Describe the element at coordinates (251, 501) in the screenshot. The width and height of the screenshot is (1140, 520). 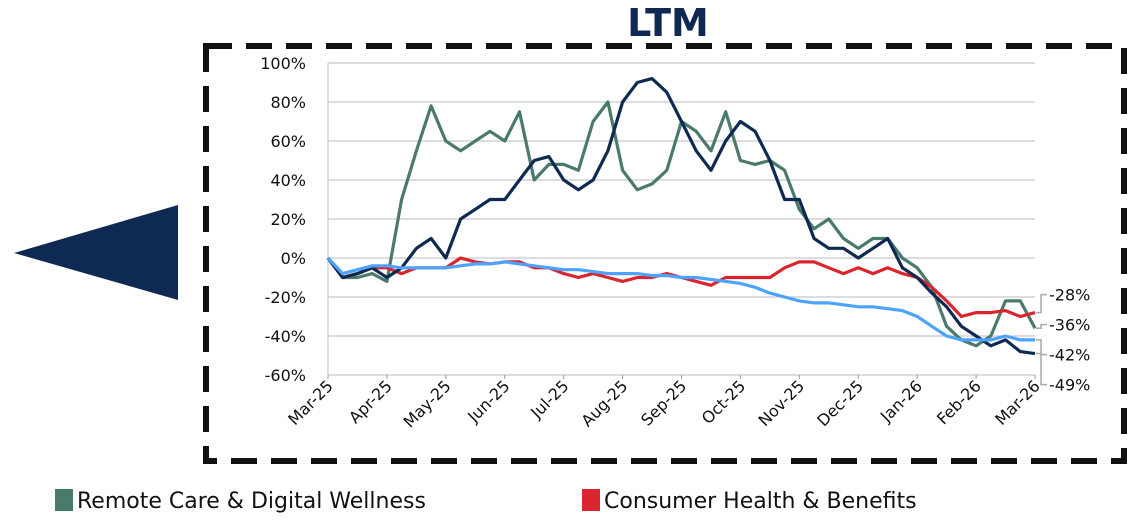
I see `legend-label: Remote Care & Digital Wellness` at that location.